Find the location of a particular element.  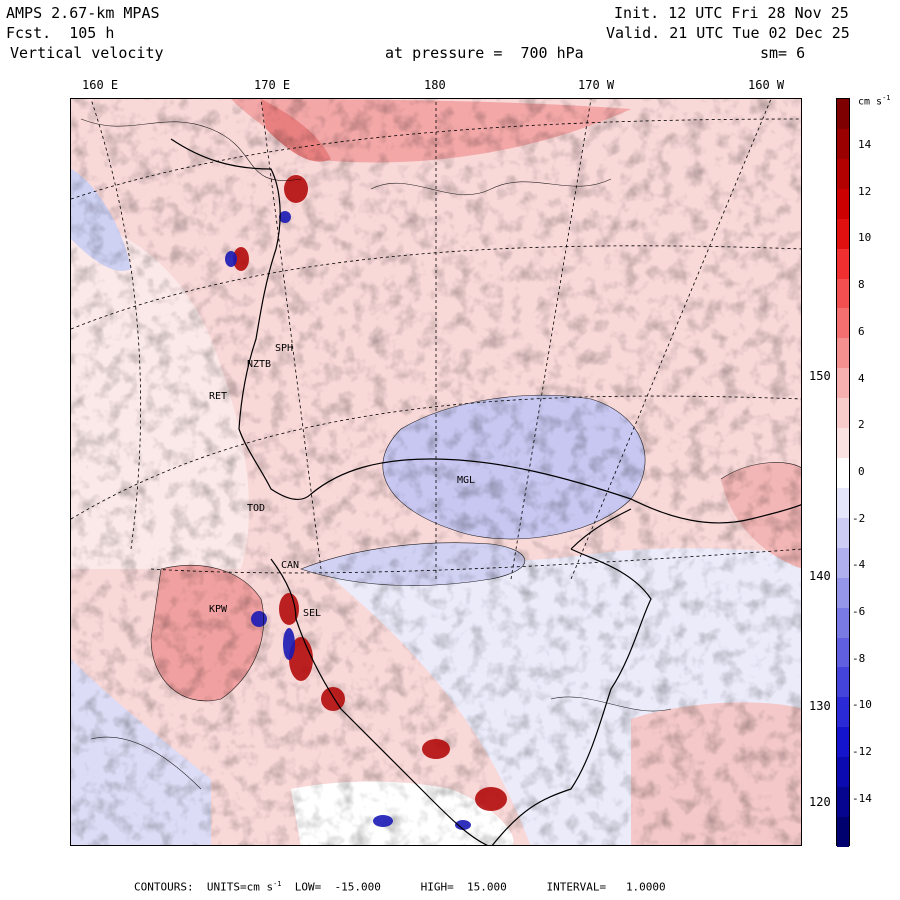

station-sph: SPH is located at coordinates (284, 348).